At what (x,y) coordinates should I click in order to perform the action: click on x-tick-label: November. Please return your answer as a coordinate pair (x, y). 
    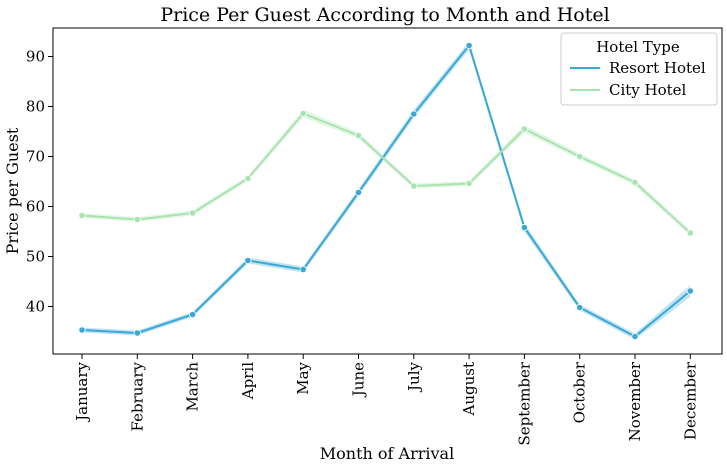
    Looking at the image, I should click on (635, 401).